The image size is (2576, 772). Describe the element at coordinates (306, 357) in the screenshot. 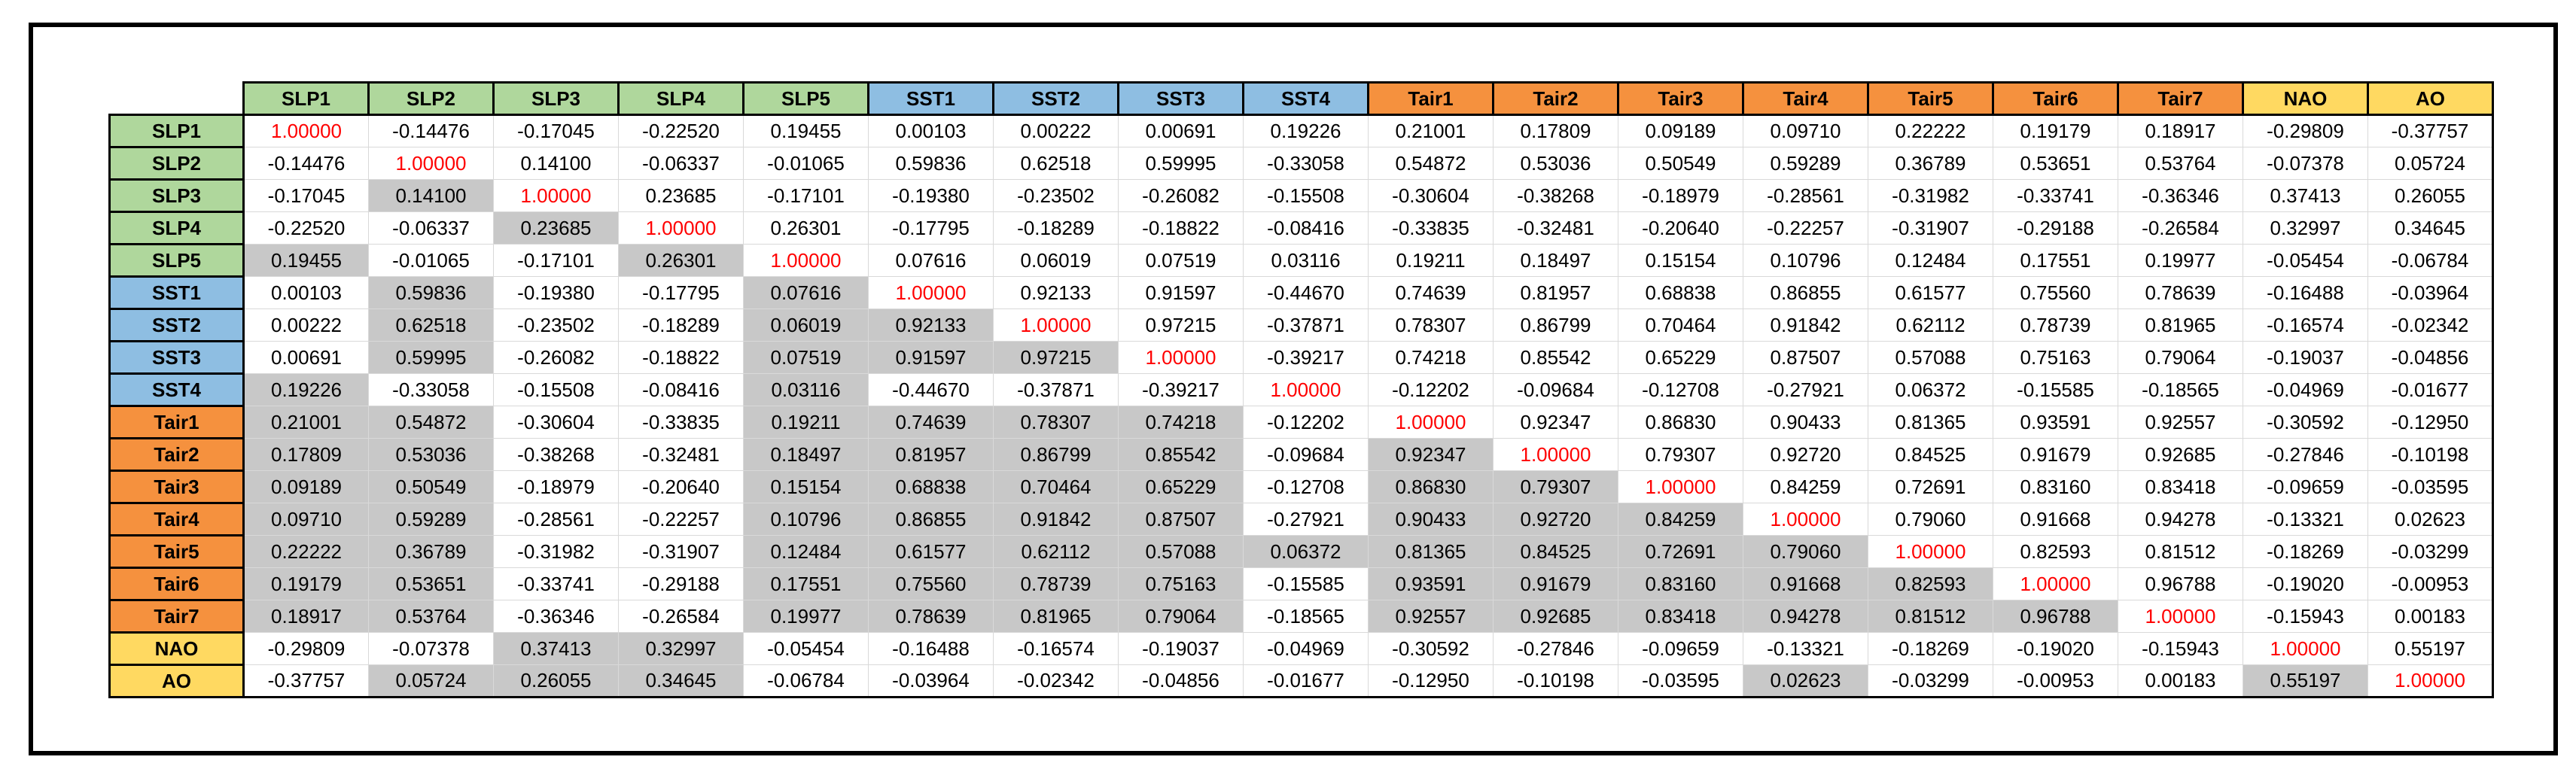

I see `cell-SST3-SLP1: 0.00691` at that location.